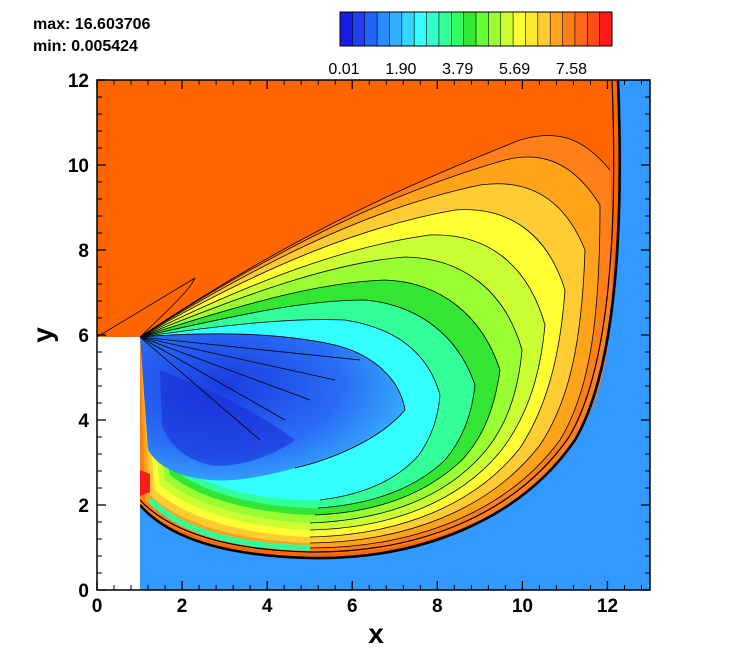 The image size is (747, 665). I want to click on colorbar-tick-label: 3.79, so click(457, 69).